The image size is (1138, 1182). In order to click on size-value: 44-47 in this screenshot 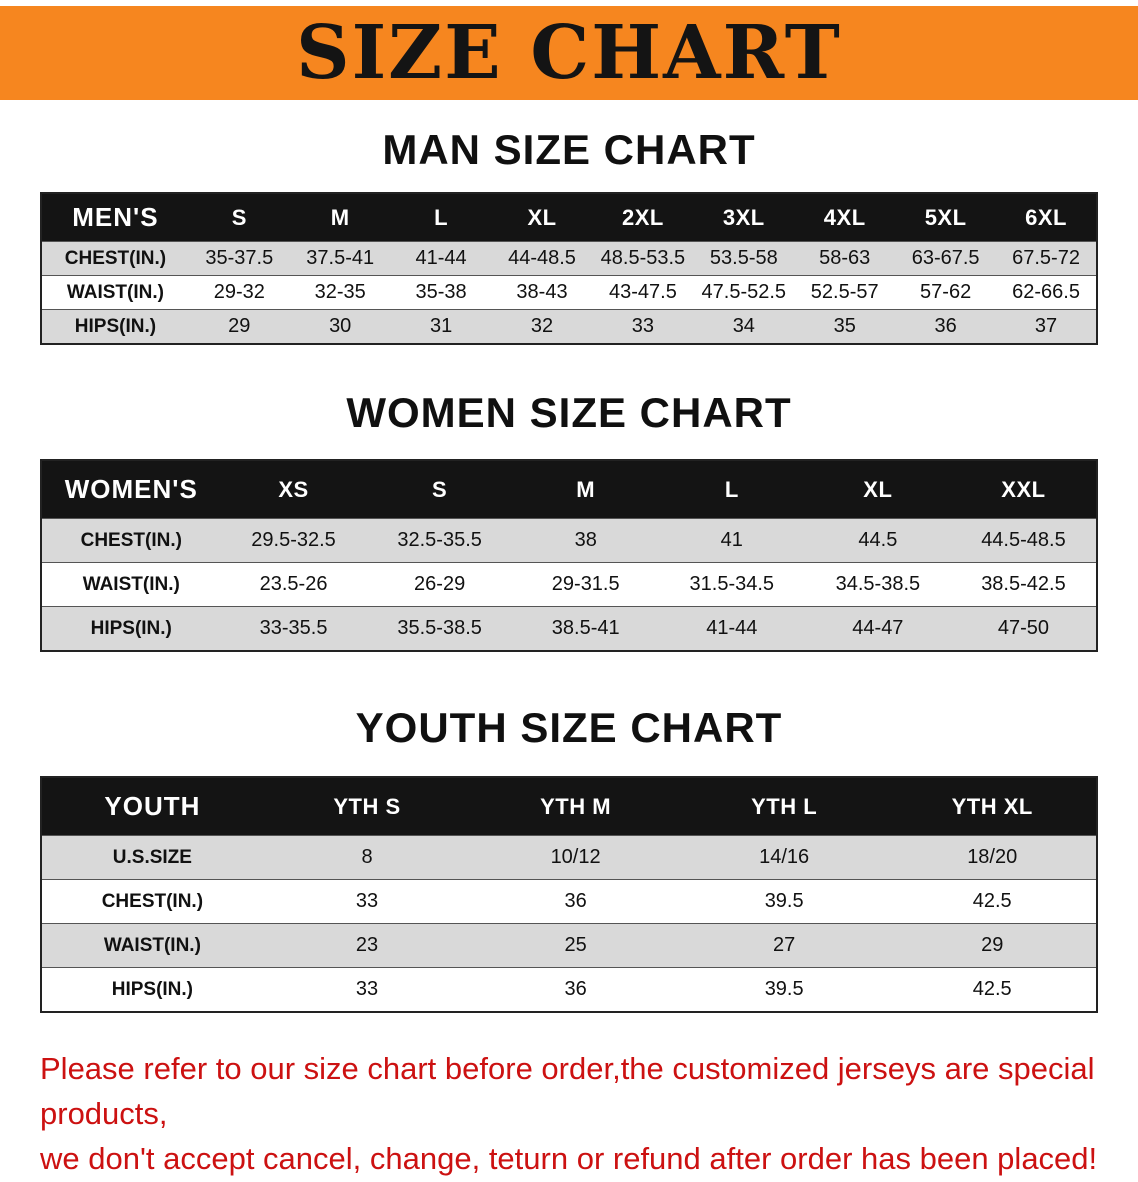, I will do `click(878, 628)`.